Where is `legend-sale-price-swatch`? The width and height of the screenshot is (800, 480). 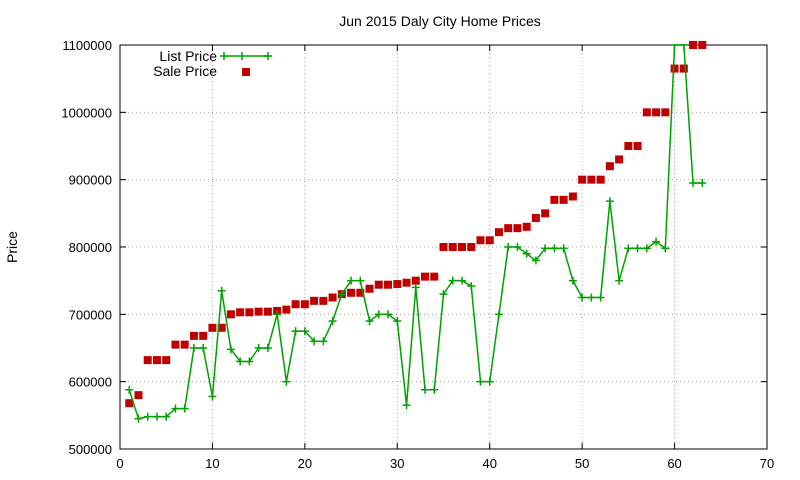 legend-sale-price-swatch is located at coordinates (246, 72).